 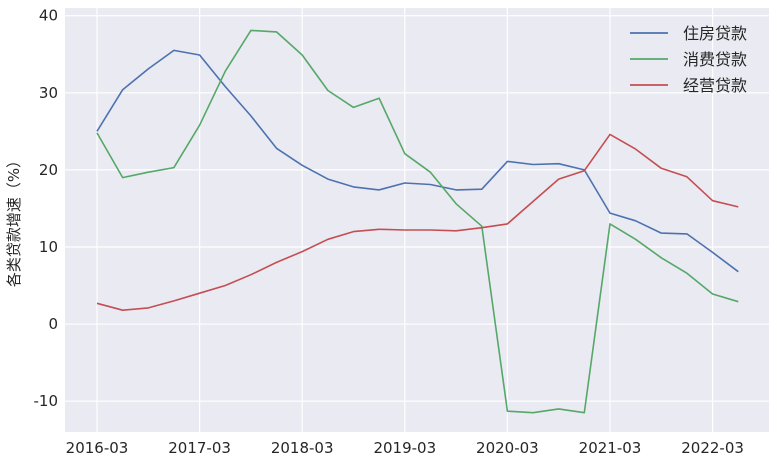 What do you see at coordinates (48, 170) in the screenshot?
I see `y-tick-label: 20` at bounding box center [48, 170].